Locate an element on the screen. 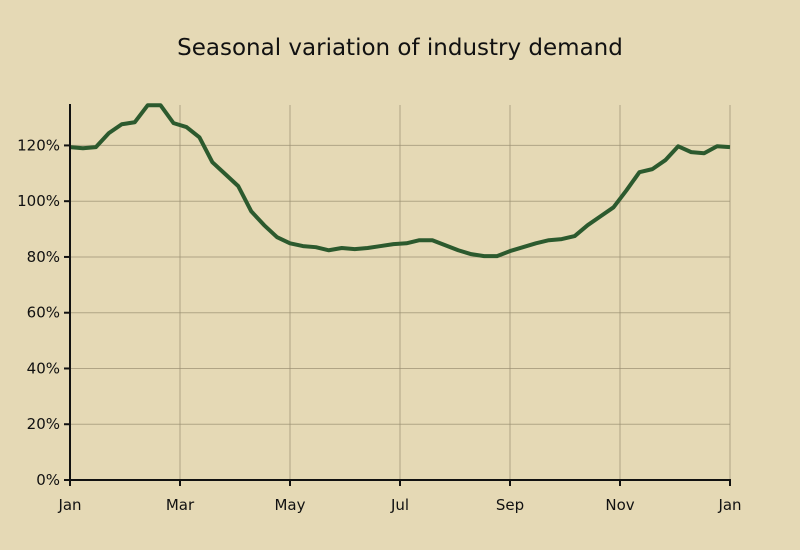  chart-title: Seasonal variation of industry demand is located at coordinates (400, 48).